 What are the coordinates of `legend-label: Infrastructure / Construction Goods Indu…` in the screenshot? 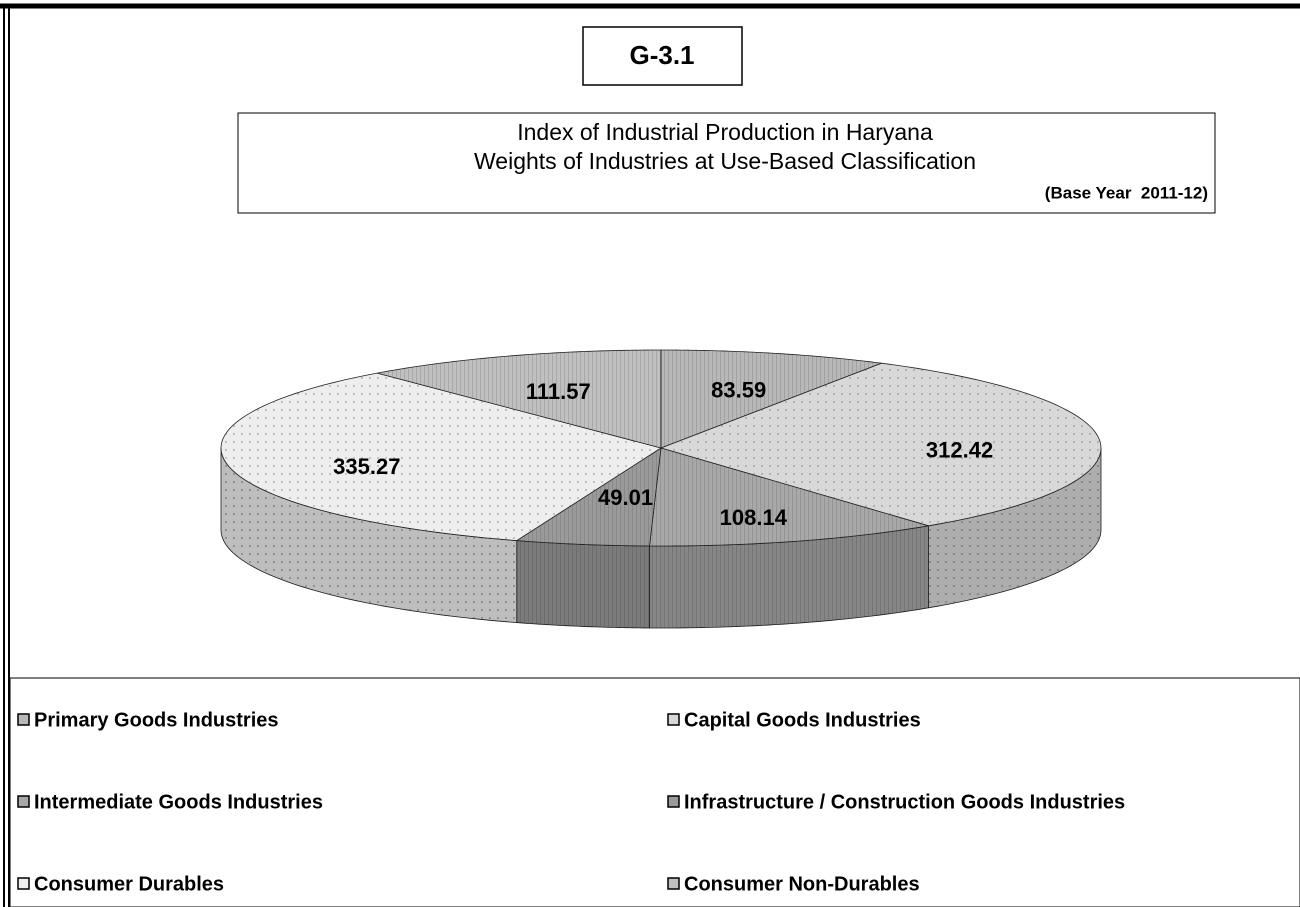 It's located at (904, 802).